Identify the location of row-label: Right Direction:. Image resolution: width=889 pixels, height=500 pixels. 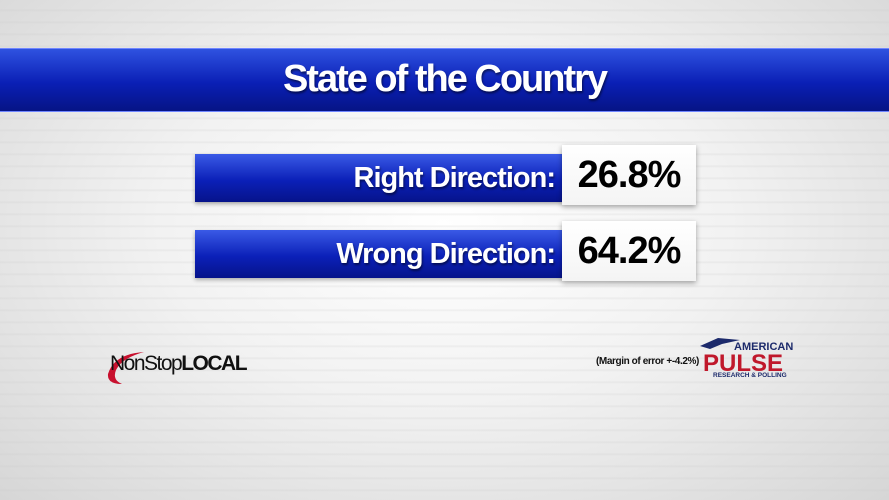
(454, 178).